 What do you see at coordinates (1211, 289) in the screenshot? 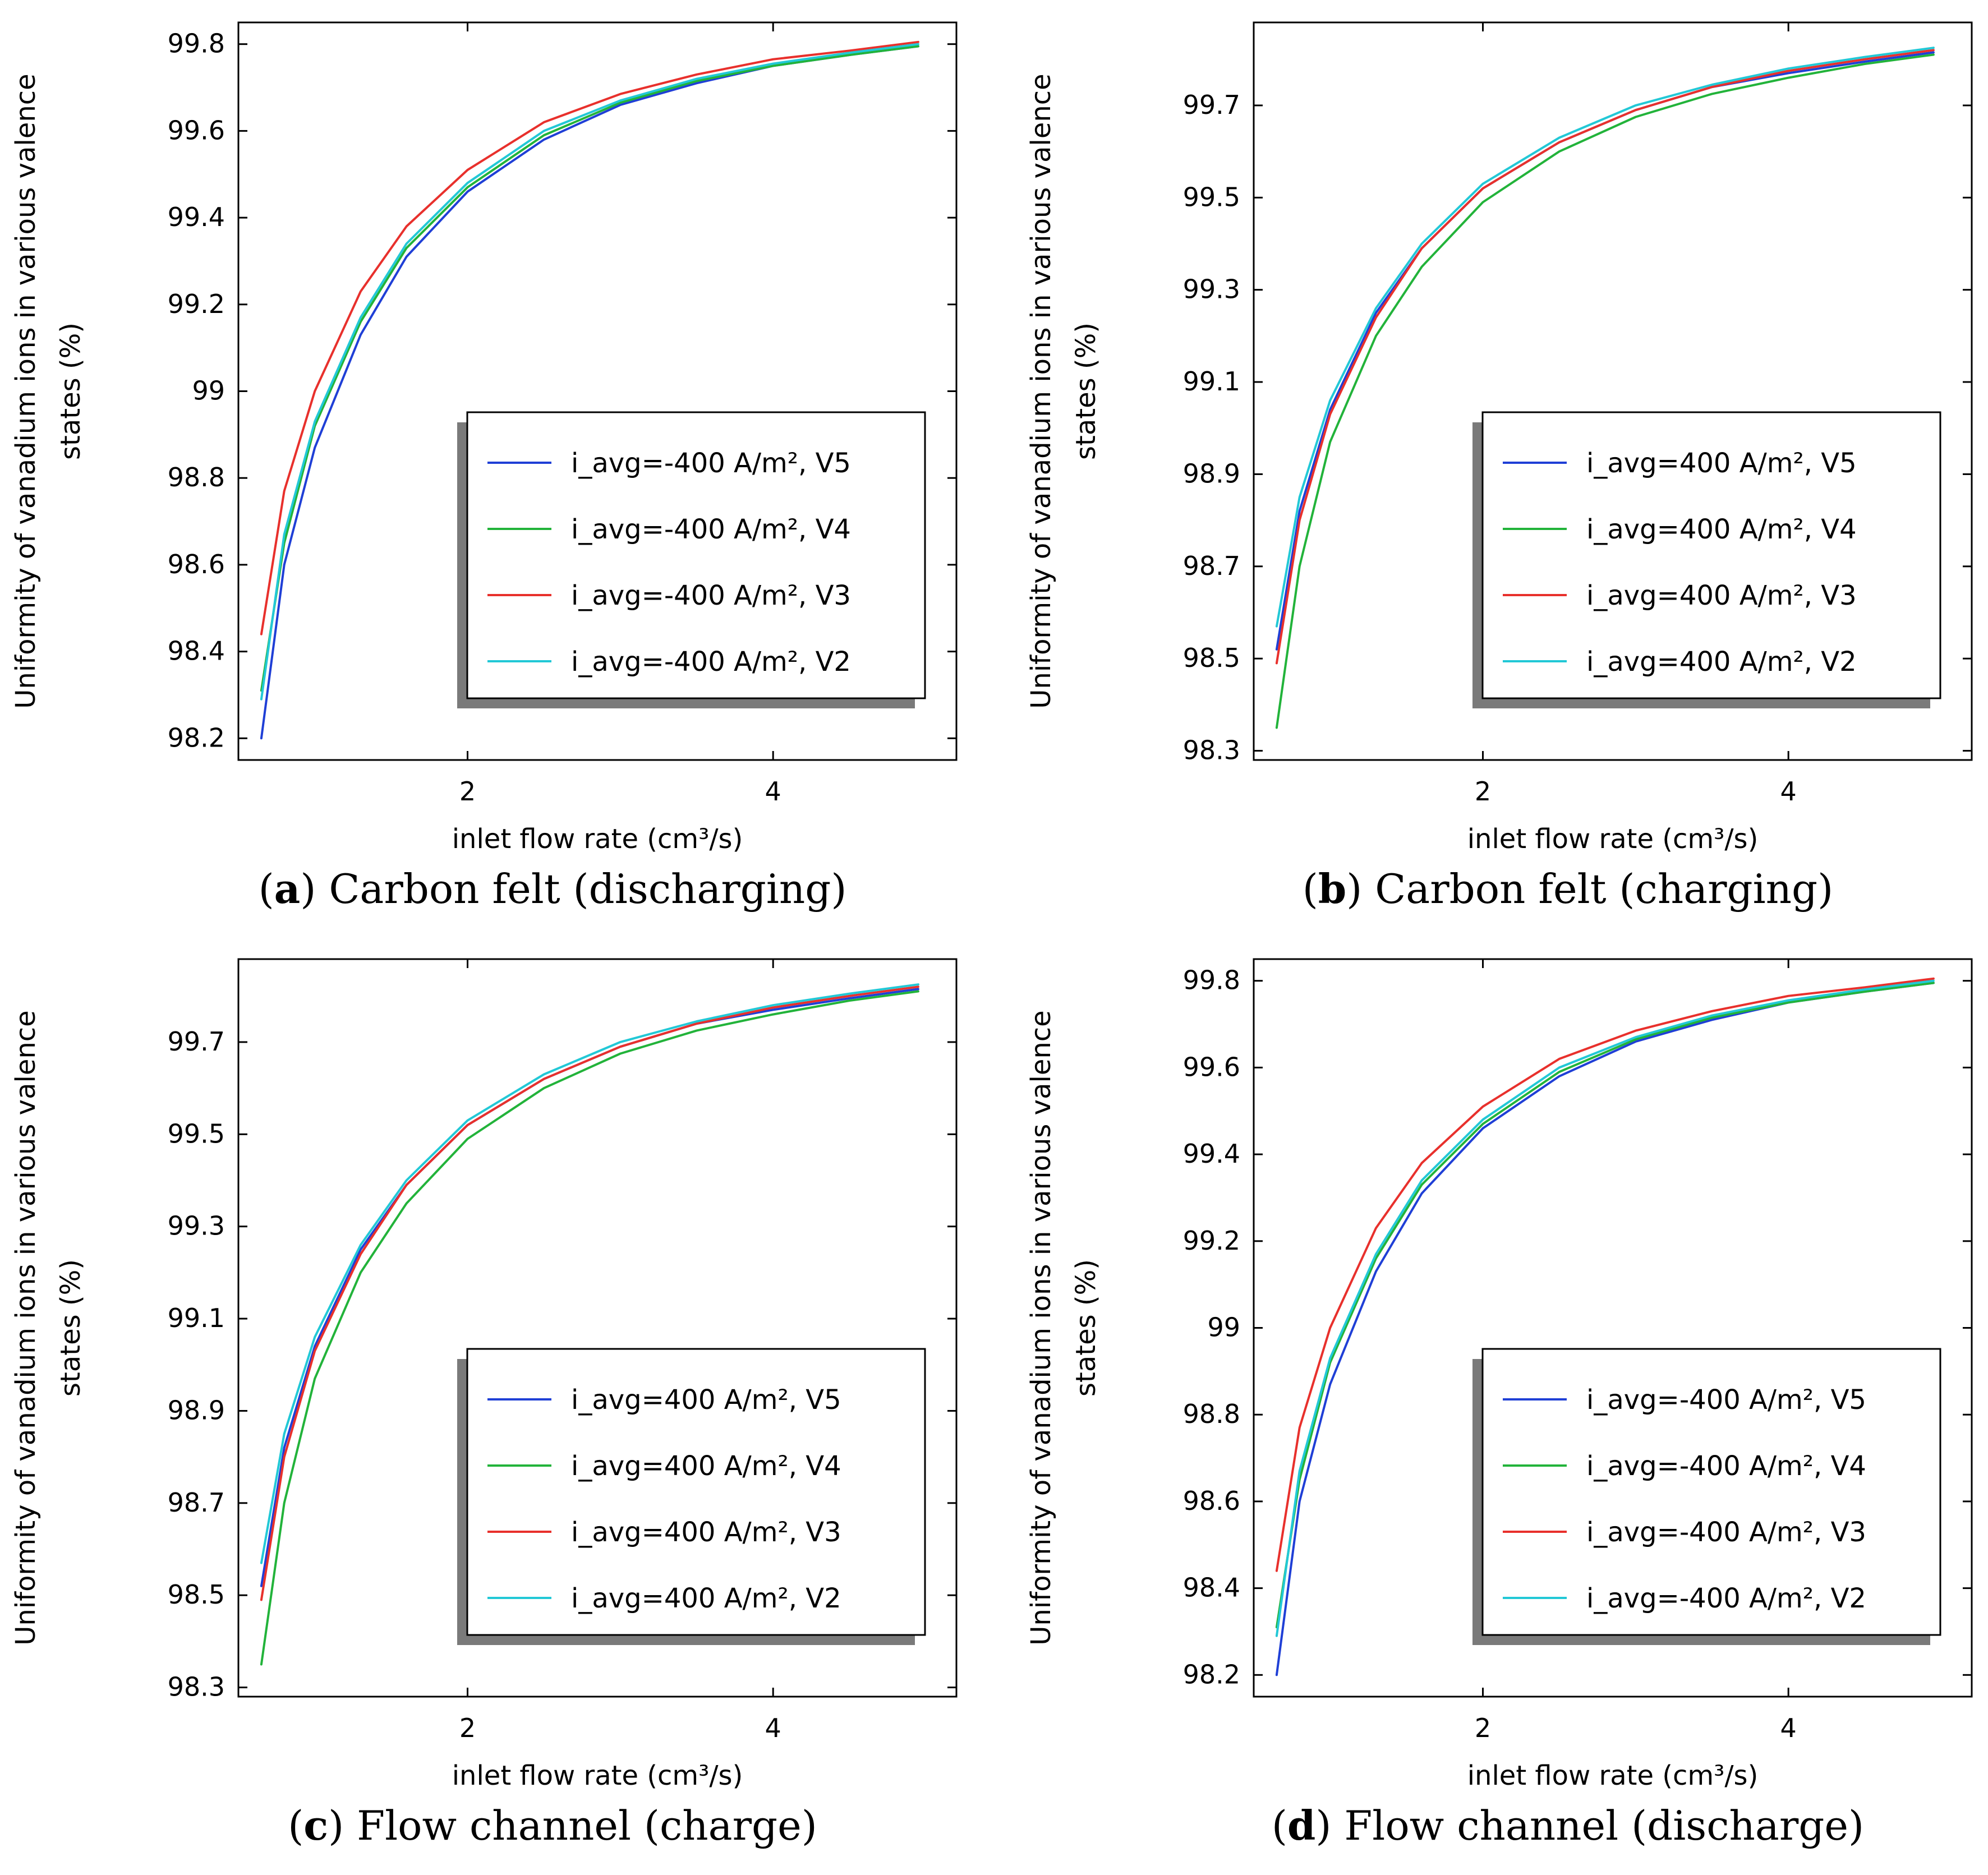
I see `y-tick-label: 99.3` at bounding box center [1211, 289].